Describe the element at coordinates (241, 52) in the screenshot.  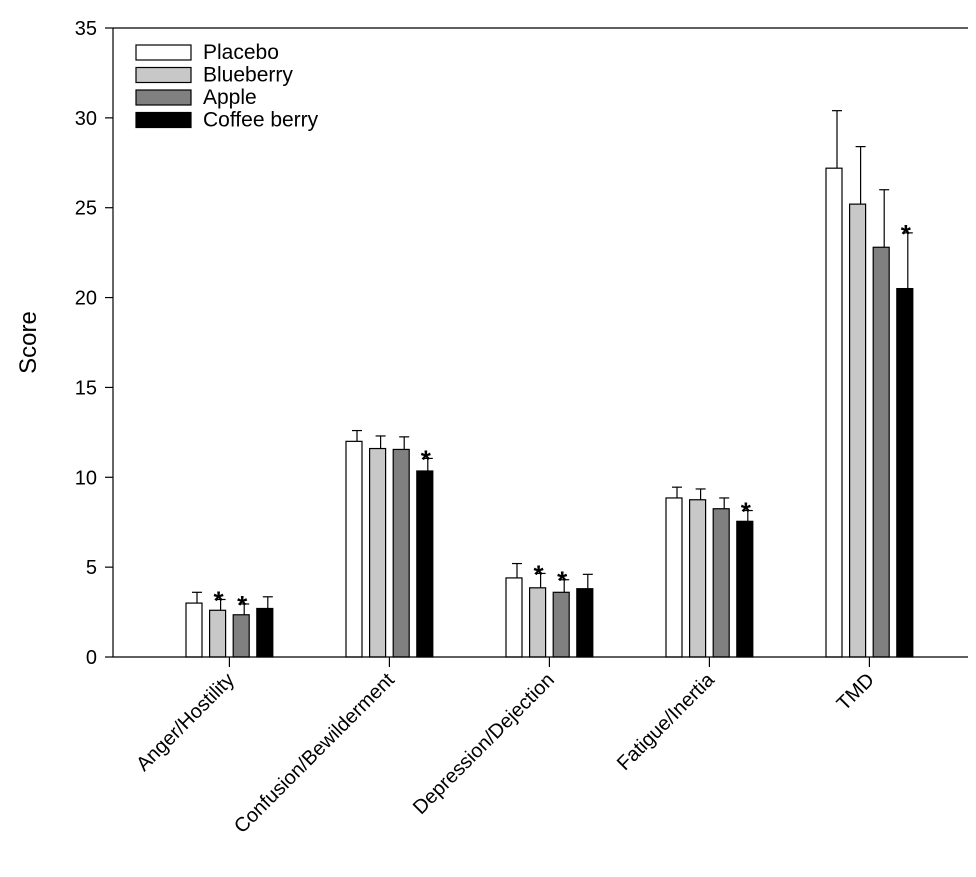
I see `legend-label-0: Placebo` at that location.